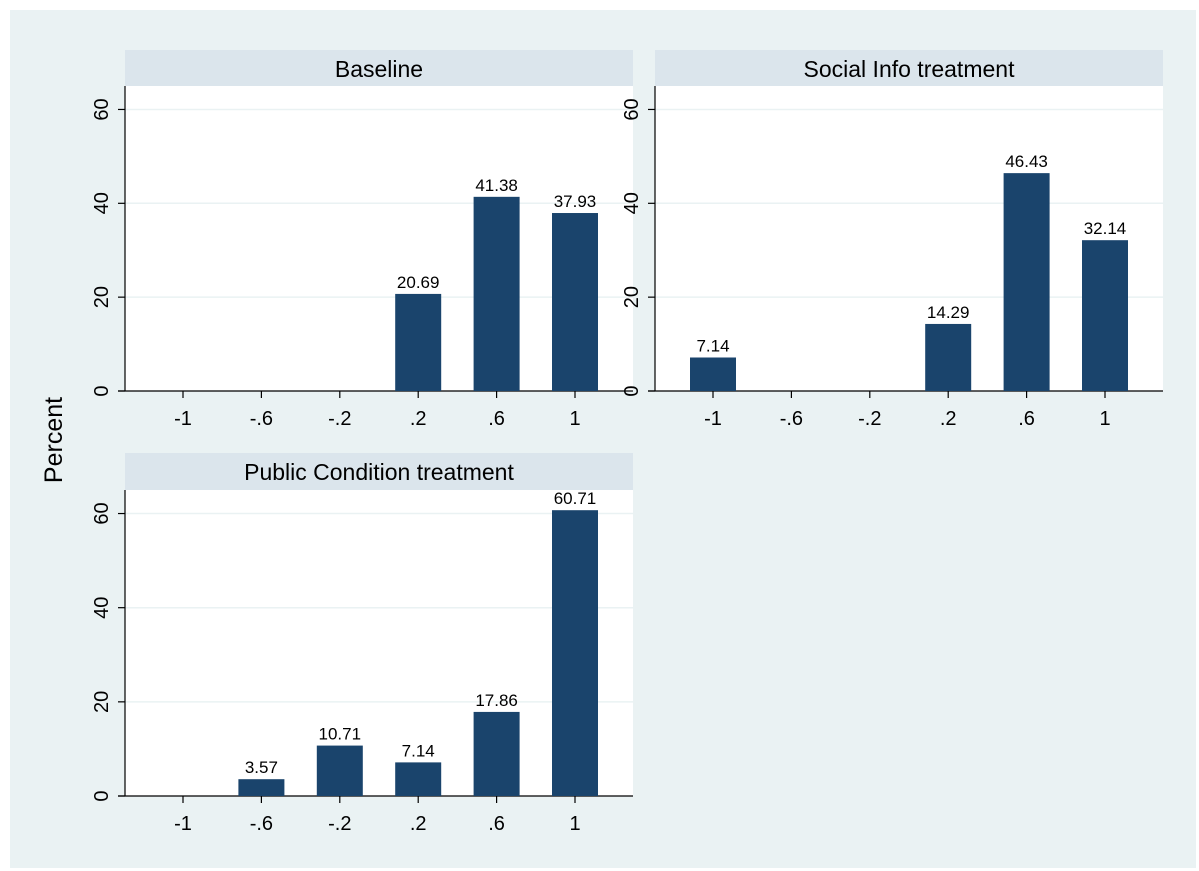 This screenshot has height=871, width=1199. What do you see at coordinates (1105, 228) in the screenshot?
I see `bar-value-label: 32.14` at bounding box center [1105, 228].